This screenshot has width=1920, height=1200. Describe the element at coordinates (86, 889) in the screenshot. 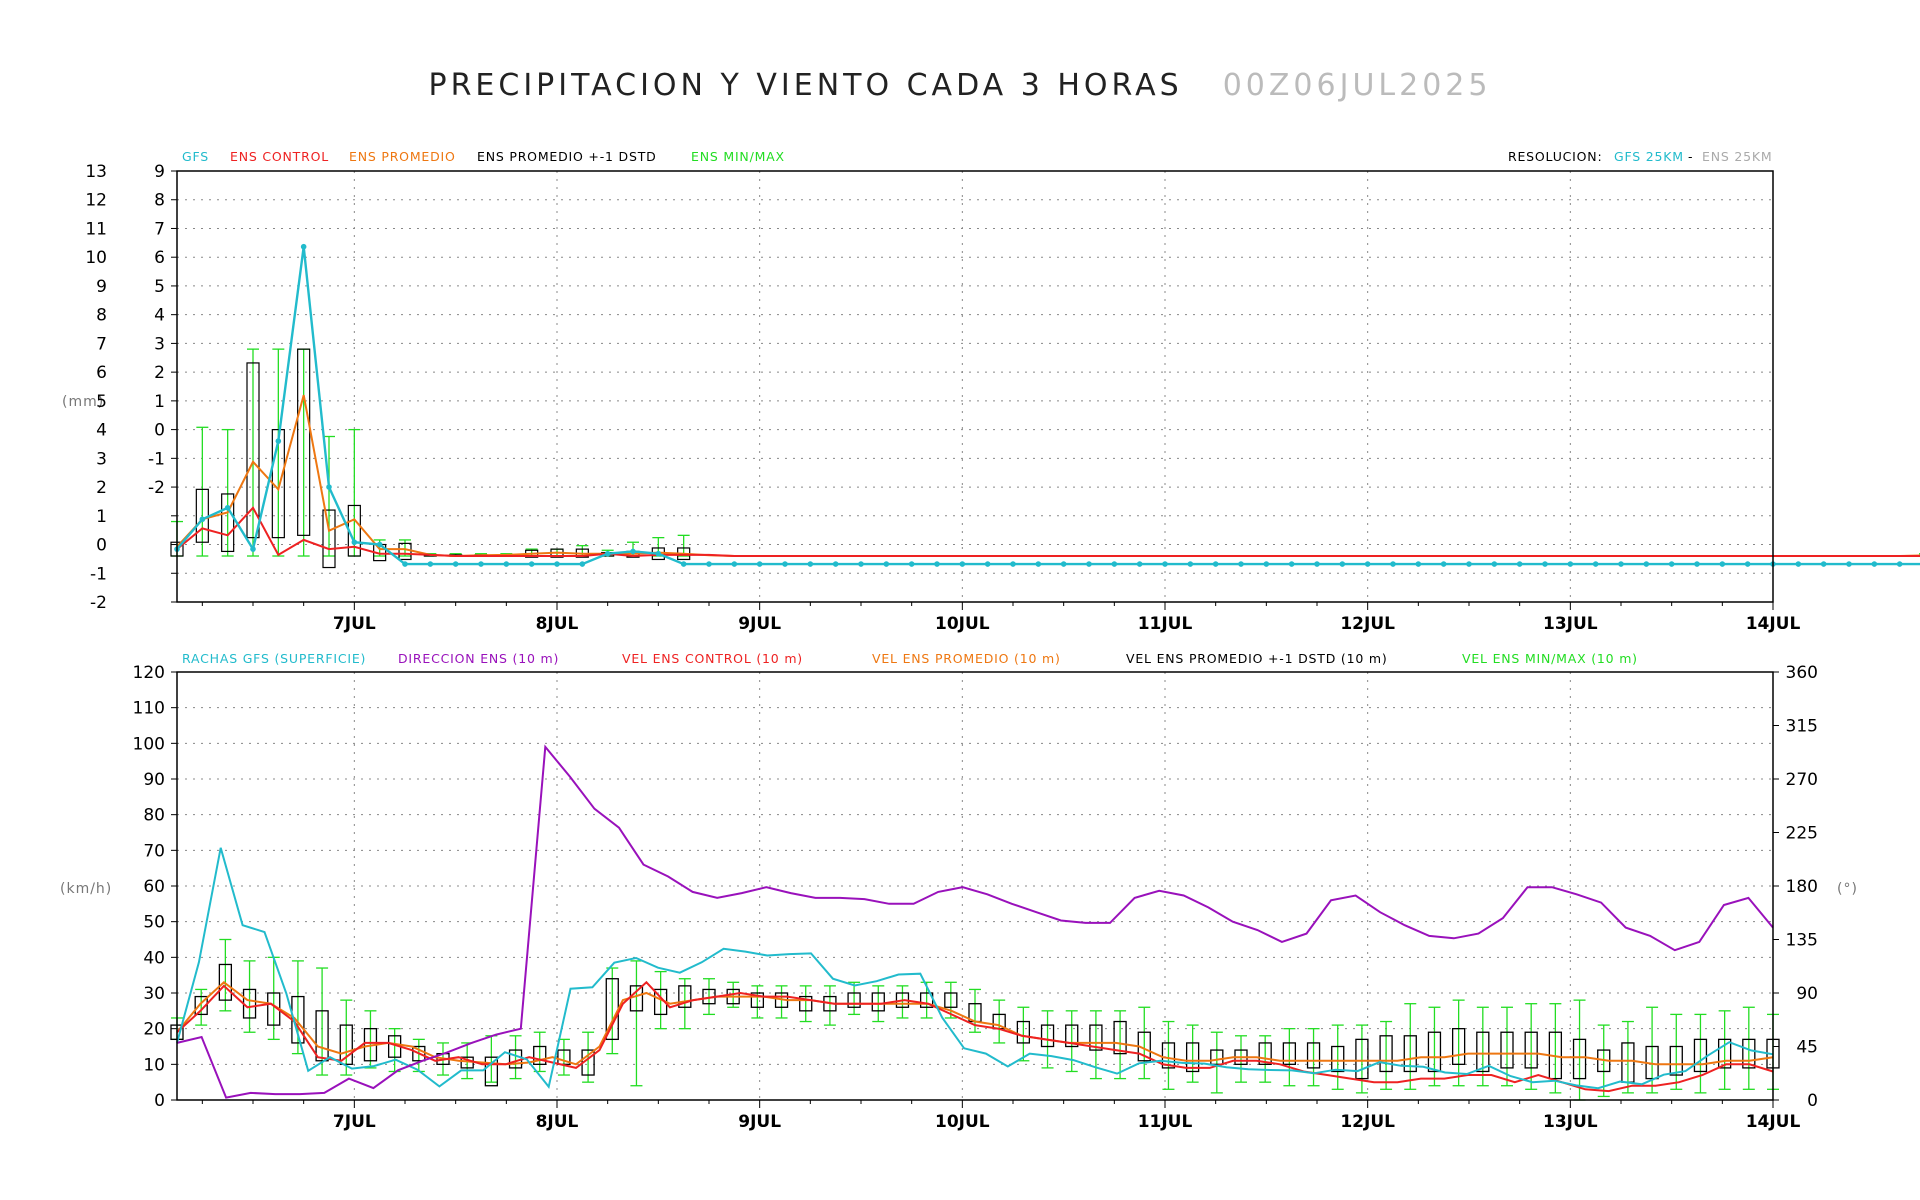

I see `wind-unit-label: (km/h)` at that location.